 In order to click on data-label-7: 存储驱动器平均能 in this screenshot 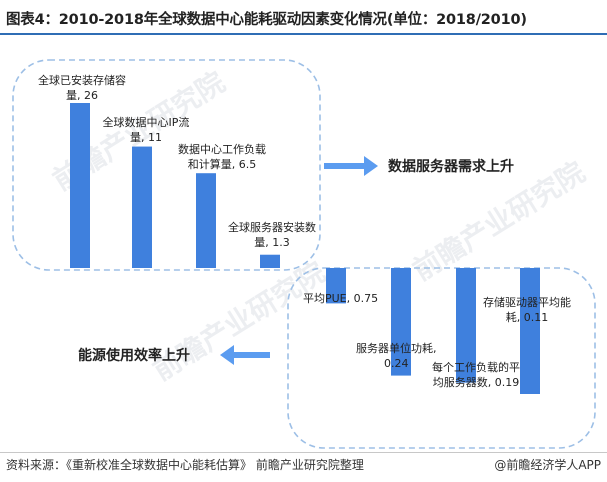, I will do `click(527, 302)`.